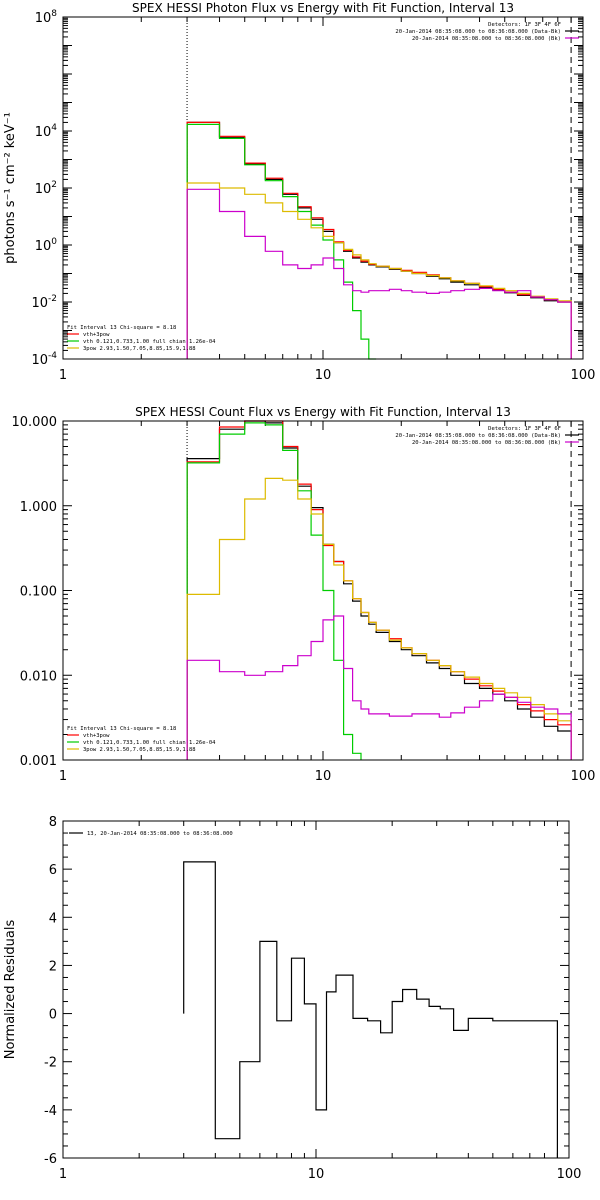  What do you see at coordinates (52, 356) in the screenshot?
I see `y-tick-exponent: -4` at bounding box center [52, 356].